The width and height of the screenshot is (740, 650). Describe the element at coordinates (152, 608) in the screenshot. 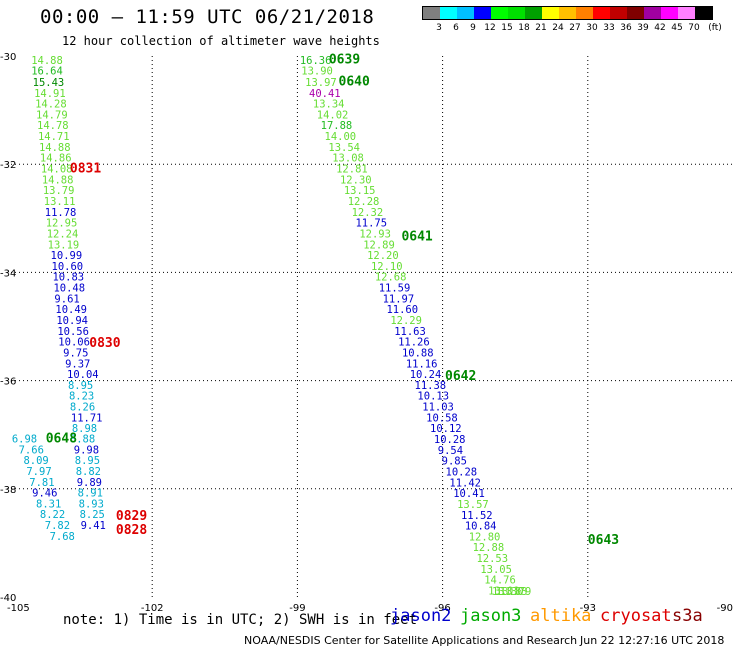

I see `lon-tick-label: -102` at that location.